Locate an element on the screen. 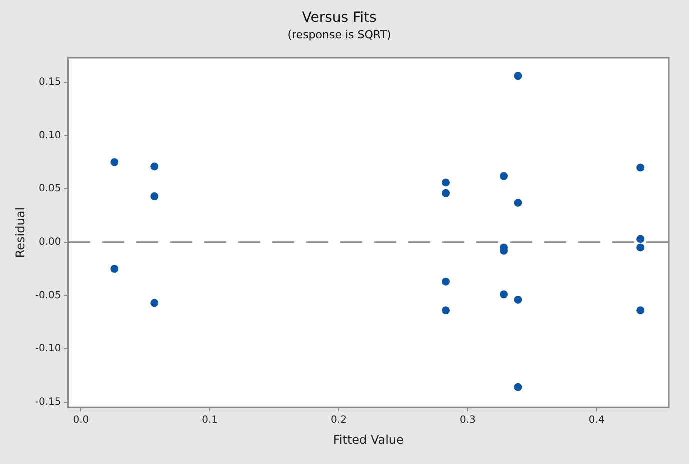 Image resolution: width=689 pixels, height=464 pixels. x-tick-label: 0.2 is located at coordinates (339, 420).